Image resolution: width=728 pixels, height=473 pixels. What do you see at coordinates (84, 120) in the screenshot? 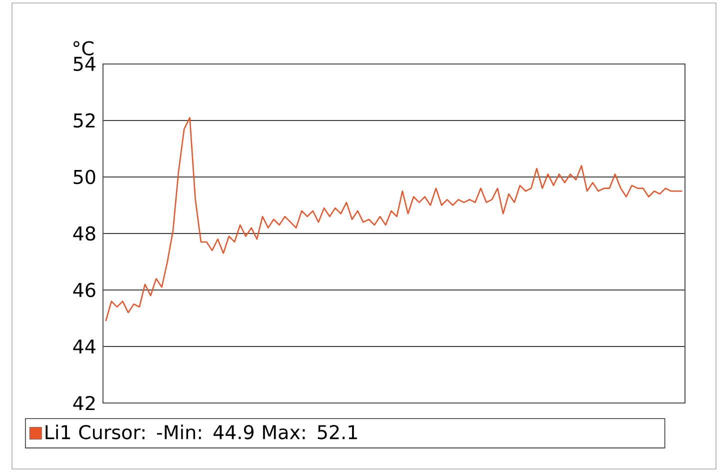
I see `y-tick-label: 52` at bounding box center [84, 120].